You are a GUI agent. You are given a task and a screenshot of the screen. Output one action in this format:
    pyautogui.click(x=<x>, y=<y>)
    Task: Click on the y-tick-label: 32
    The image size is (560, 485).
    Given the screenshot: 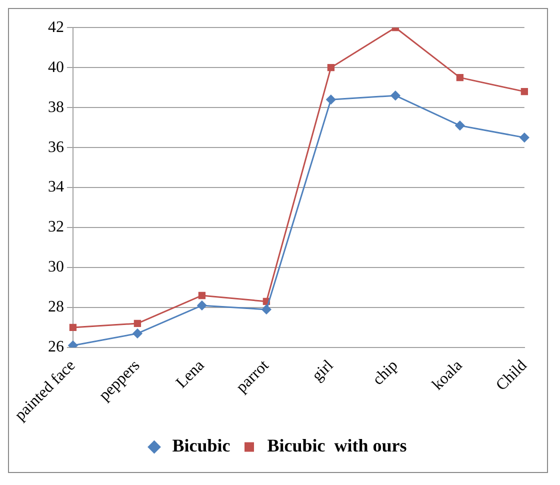 What is the action you would take?
    pyautogui.click(x=56, y=227)
    